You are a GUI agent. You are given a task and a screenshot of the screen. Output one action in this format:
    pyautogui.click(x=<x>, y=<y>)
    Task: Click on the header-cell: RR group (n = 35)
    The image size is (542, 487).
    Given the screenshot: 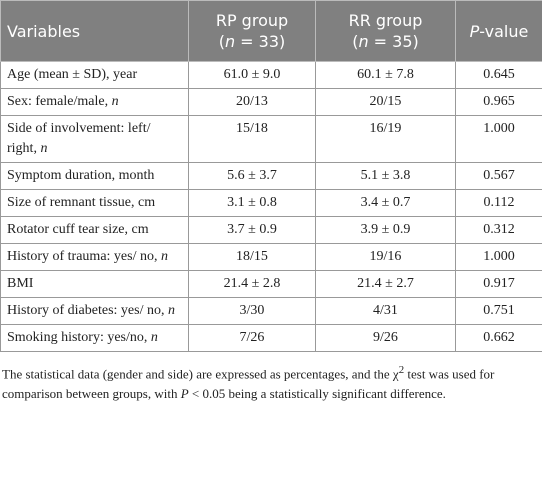 What is the action you would take?
    pyautogui.click(x=385, y=31)
    